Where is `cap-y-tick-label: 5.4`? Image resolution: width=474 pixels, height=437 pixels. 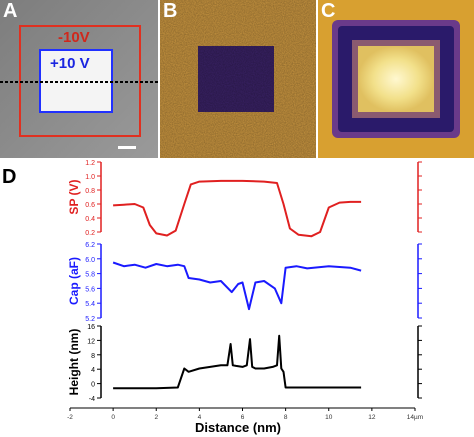
cap-y-tick-label: 5.4 is located at coordinates (90, 304).